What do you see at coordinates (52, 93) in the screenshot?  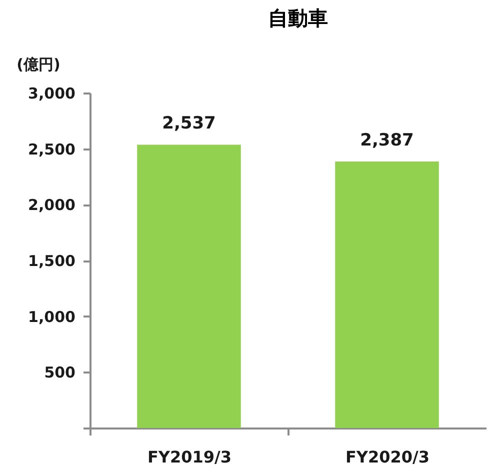 I see `y-tick-label: 3,000` at bounding box center [52, 93].